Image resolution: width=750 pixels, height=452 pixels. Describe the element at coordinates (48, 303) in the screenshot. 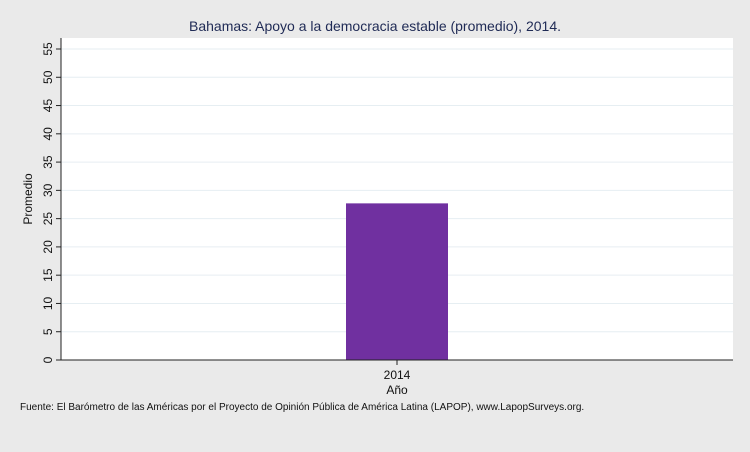

I see `y-tick-label: 10` at that location.